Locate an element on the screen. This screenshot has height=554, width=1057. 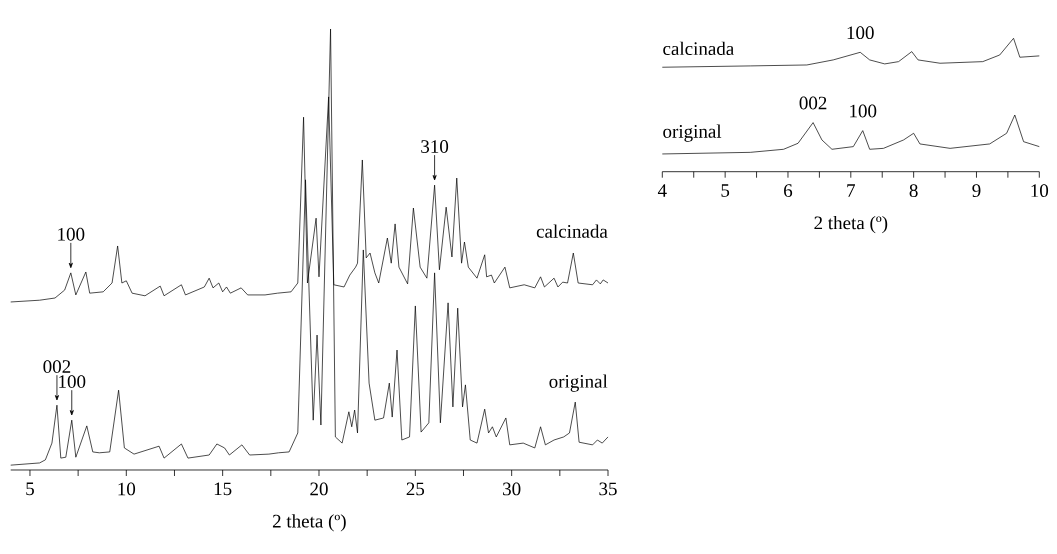
x-tick-label: 6 is located at coordinates (788, 190).